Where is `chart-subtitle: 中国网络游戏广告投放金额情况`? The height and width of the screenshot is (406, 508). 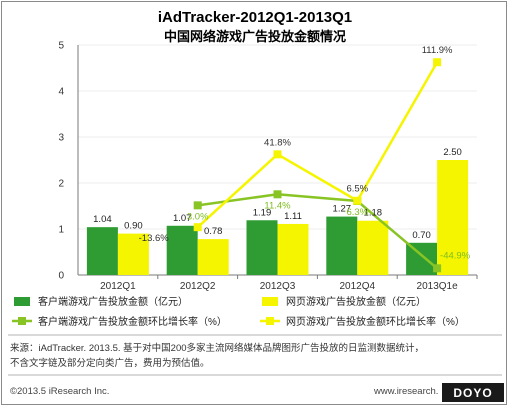
chart-subtitle: 中国网络游戏广告投放金额情况 is located at coordinates (255, 36).